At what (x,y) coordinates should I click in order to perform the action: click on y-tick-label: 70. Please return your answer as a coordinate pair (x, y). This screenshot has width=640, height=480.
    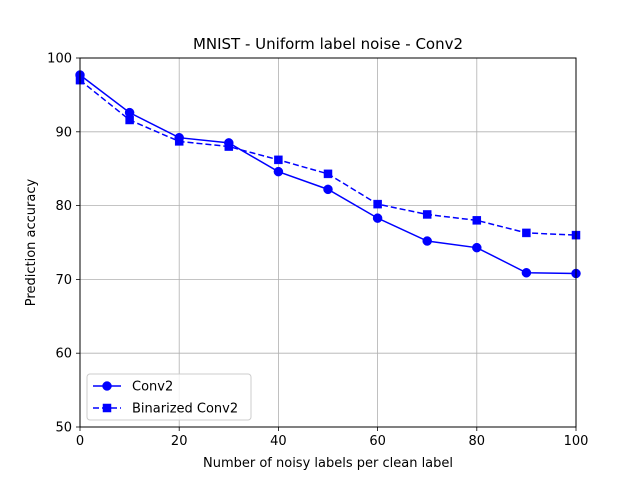
    Looking at the image, I should click on (63, 280).